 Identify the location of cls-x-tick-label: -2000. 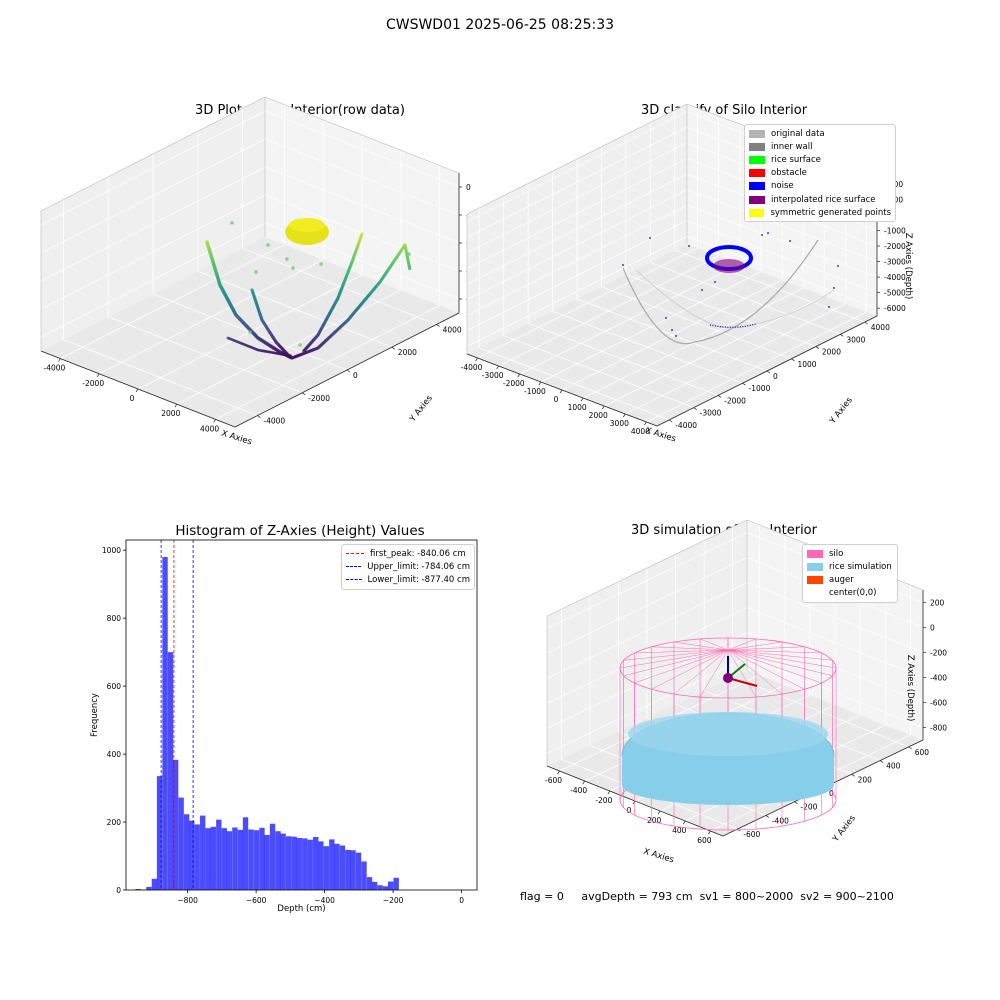
(514, 383).